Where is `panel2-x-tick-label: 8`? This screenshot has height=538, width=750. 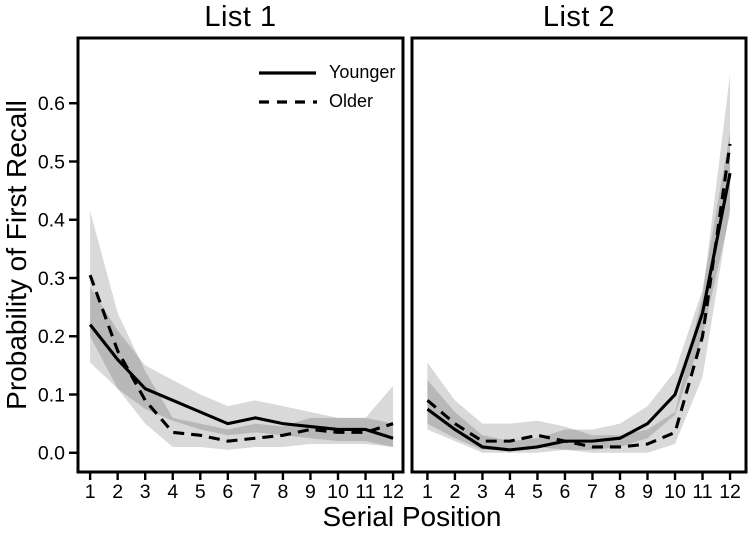 panel2-x-tick-label: 8 is located at coordinates (620, 492).